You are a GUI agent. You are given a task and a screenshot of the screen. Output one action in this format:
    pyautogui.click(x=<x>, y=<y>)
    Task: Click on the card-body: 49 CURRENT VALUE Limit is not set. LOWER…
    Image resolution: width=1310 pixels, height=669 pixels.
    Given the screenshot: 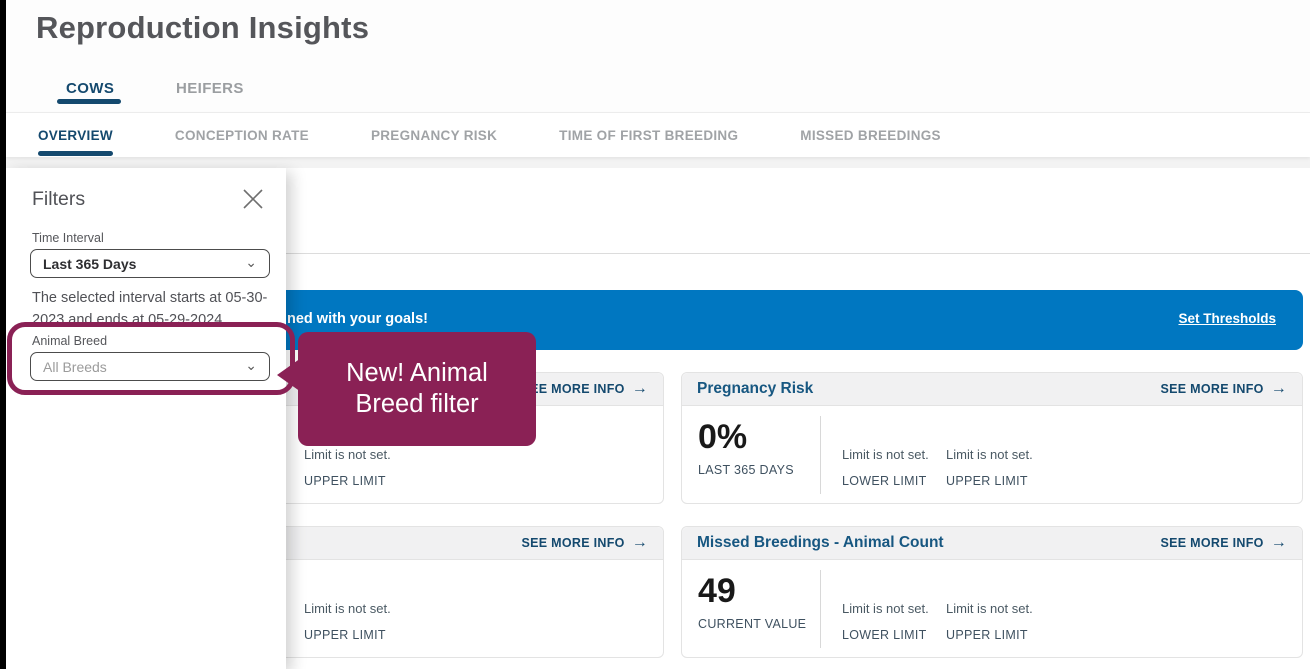 What is the action you would take?
    pyautogui.click(x=992, y=608)
    